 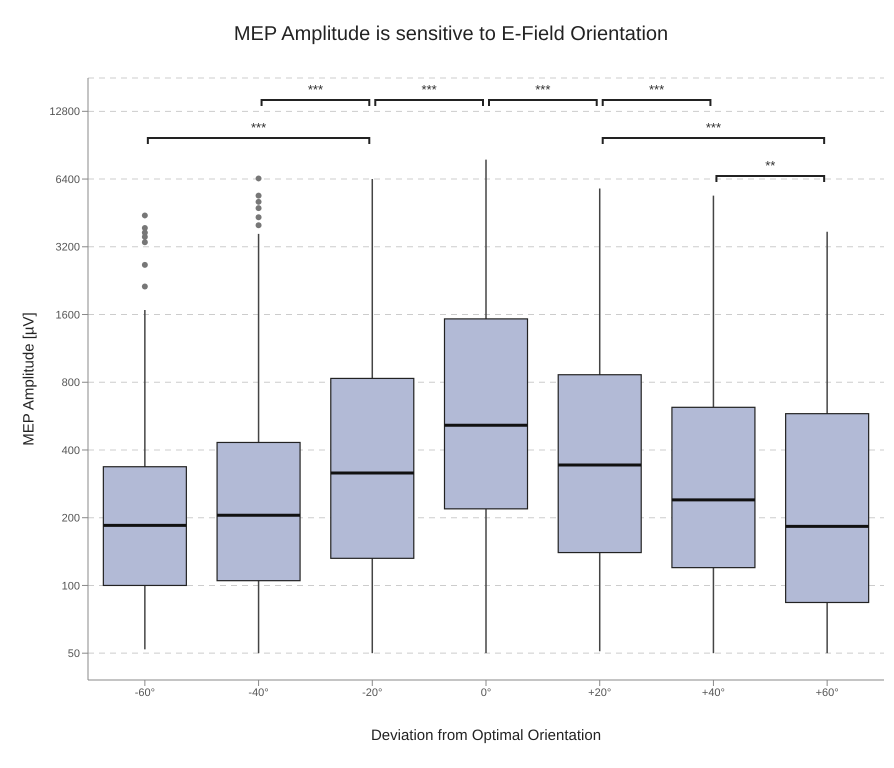 I want to click on y-tick-label: 200, so click(x=71, y=518).